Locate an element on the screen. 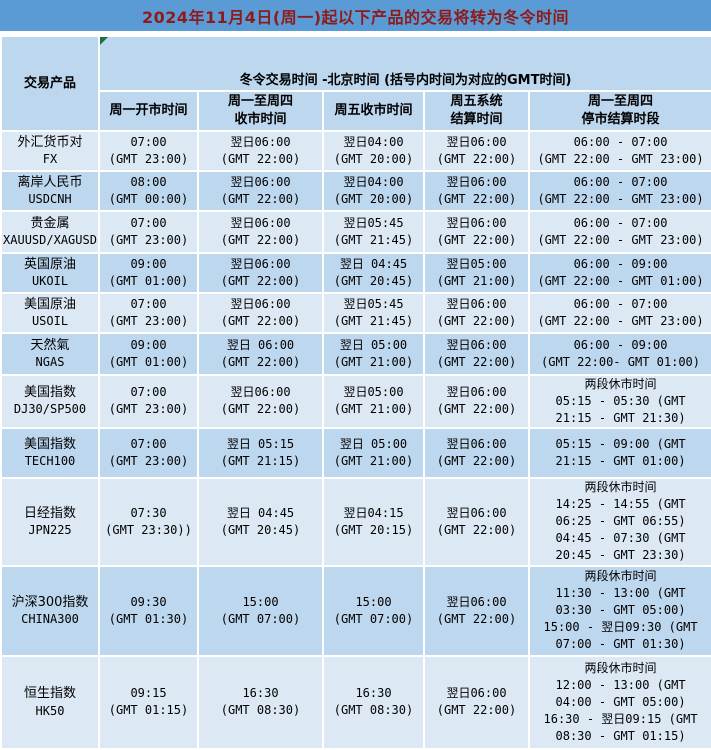 The width and height of the screenshot is (711, 750). product-name: 沪深300指数 is located at coordinates (50, 602).